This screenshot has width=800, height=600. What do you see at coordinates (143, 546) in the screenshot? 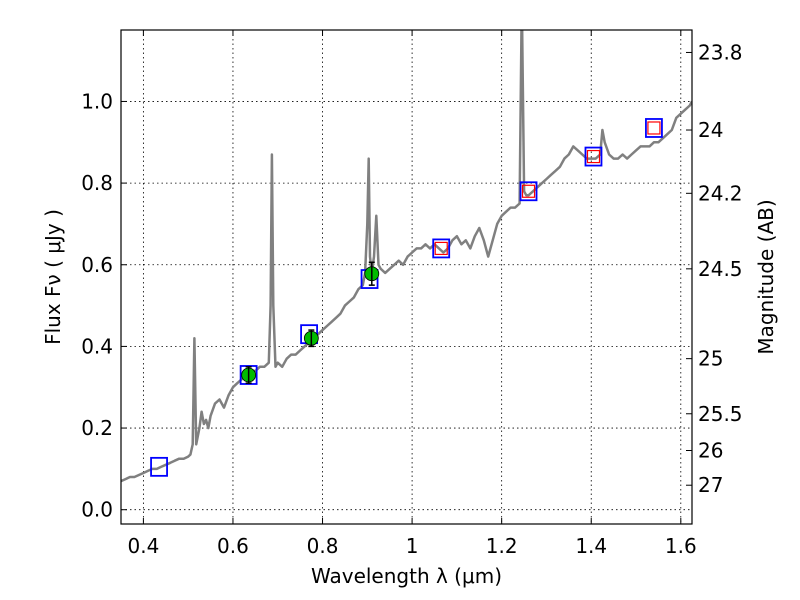
I see `x-tick-label: 0.4` at bounding box center [143, 546].